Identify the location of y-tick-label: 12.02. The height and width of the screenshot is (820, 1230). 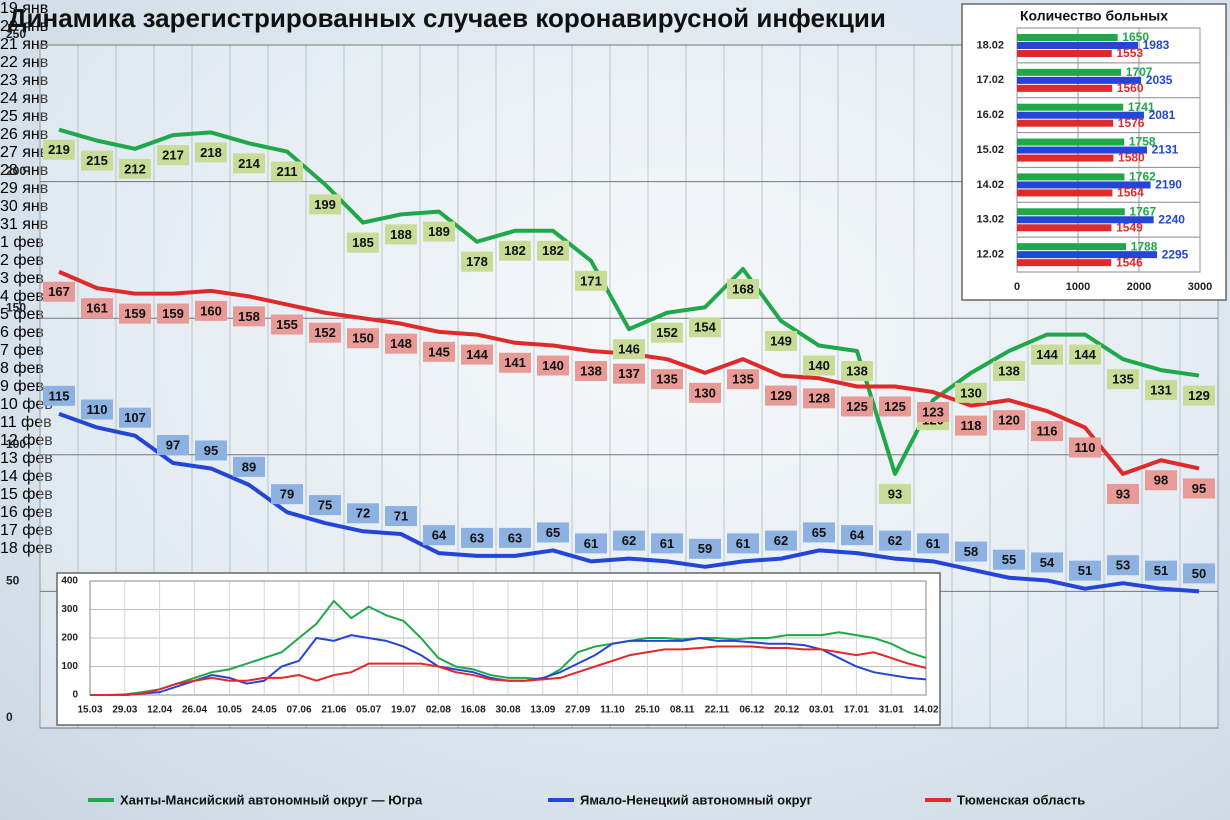
(990, 254).